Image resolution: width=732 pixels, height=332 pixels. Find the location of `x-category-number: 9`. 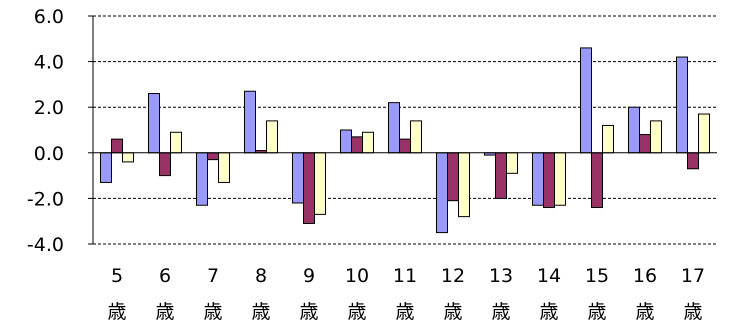

x-category-number: 9 is located at coordinates (309, 276).